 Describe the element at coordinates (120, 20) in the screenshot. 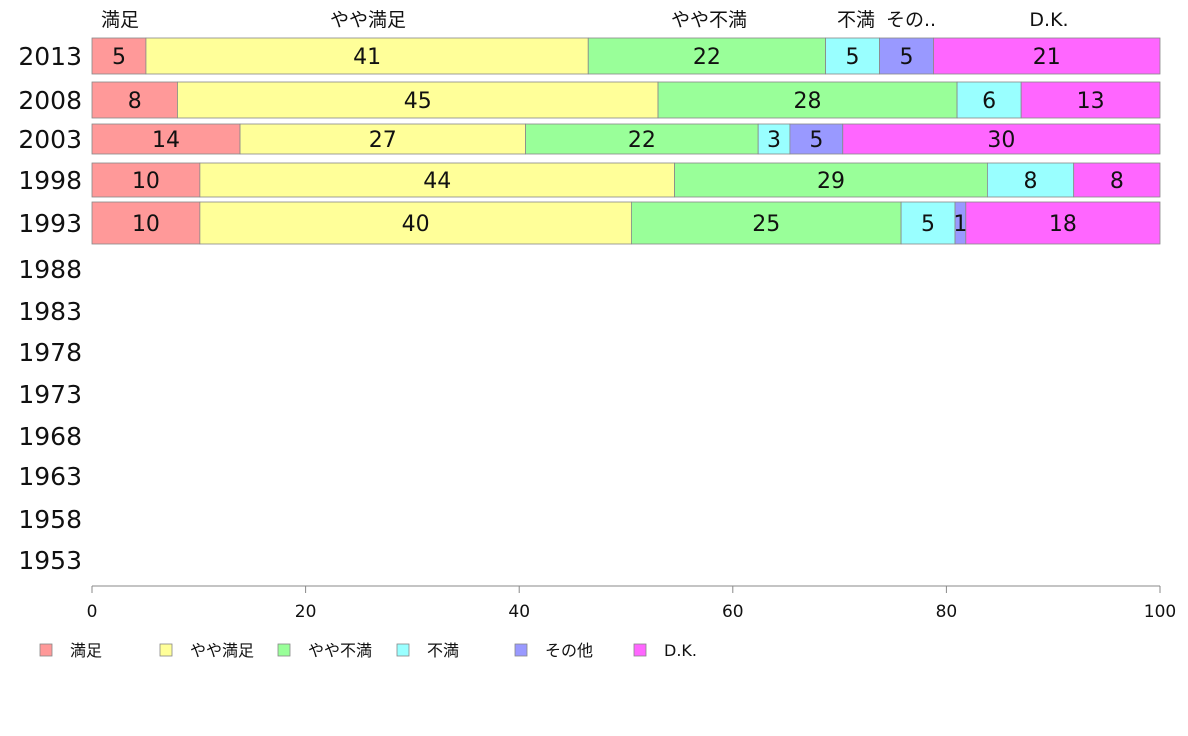

I see `category-header-label: 満足` at that location.